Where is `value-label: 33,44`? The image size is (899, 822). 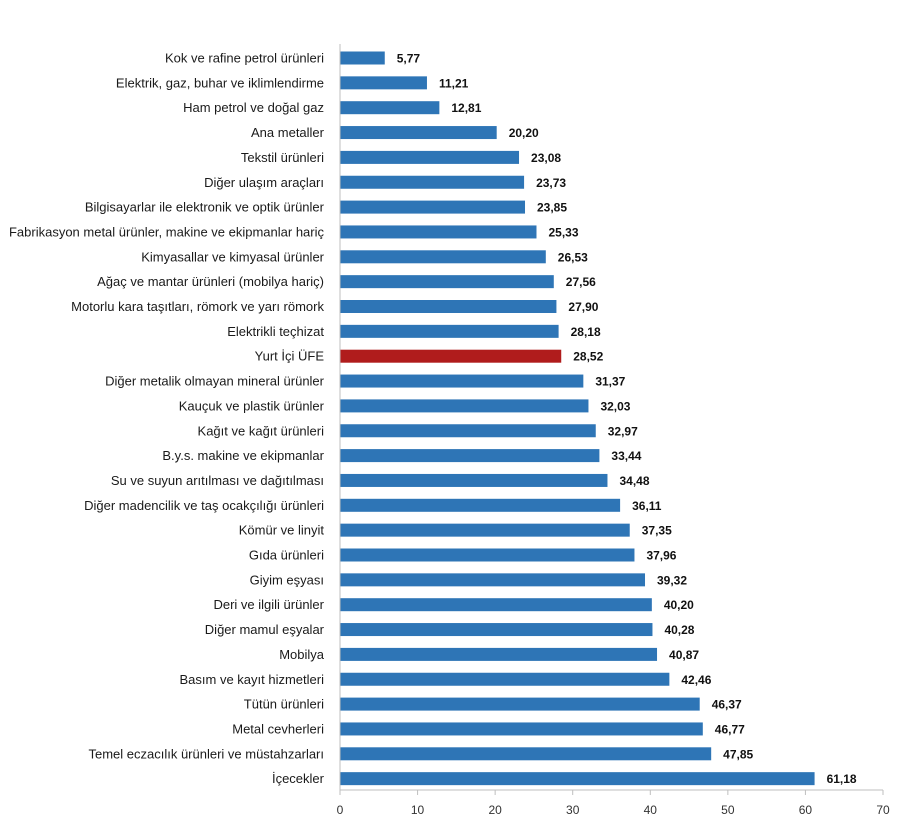 value-label: 33,44 is located at coordinates (626, 456).